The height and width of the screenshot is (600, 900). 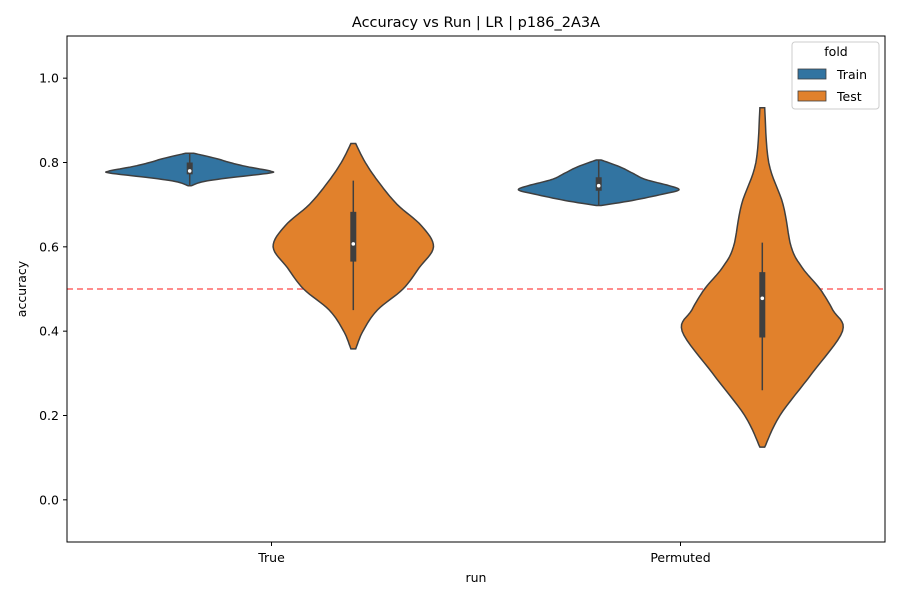 What do you see at coordinates (189, 171) in the screenshot?
I see `median-dot-train-true` at bounding box center [189, 171].